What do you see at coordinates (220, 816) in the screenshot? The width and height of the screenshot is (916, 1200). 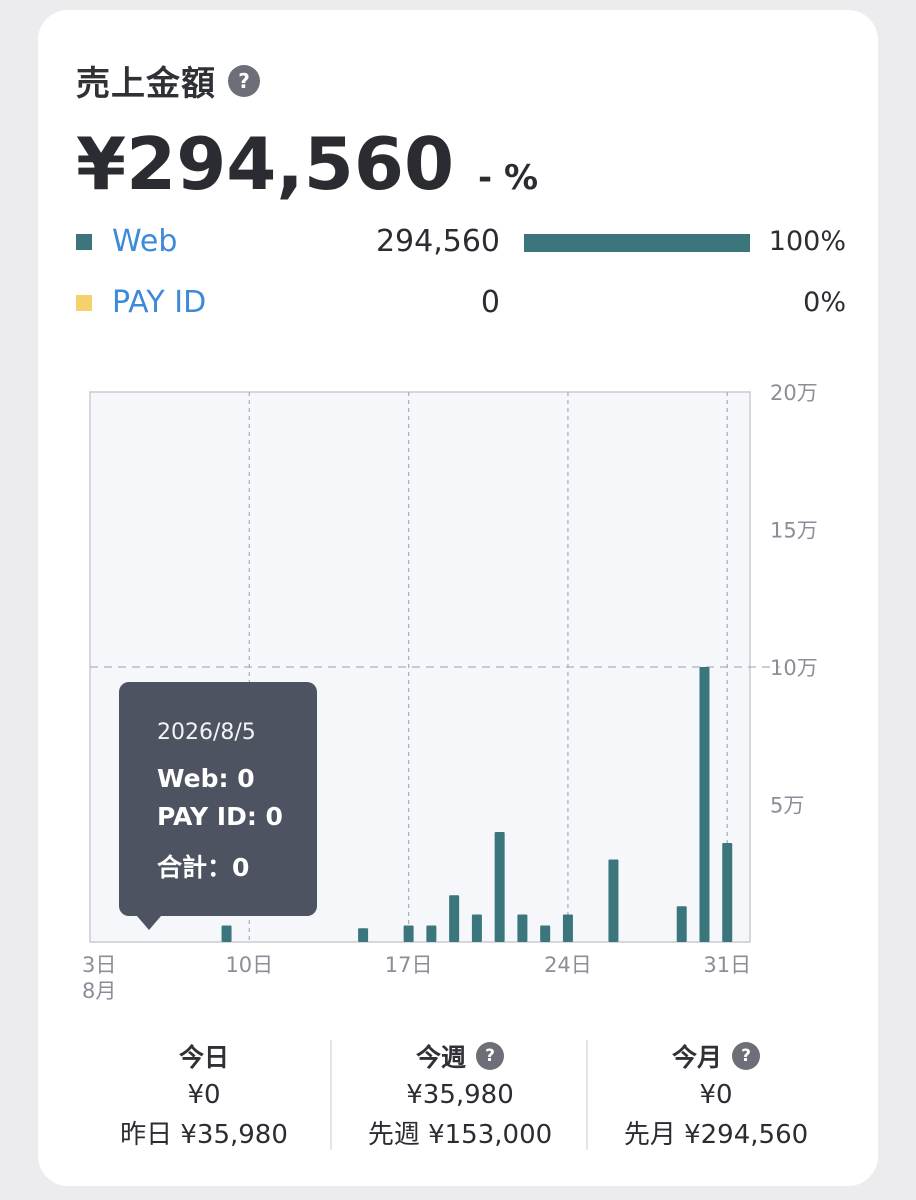 I see `tooltip-payid: PAY ID: 0` at bounding box center [220, 816].